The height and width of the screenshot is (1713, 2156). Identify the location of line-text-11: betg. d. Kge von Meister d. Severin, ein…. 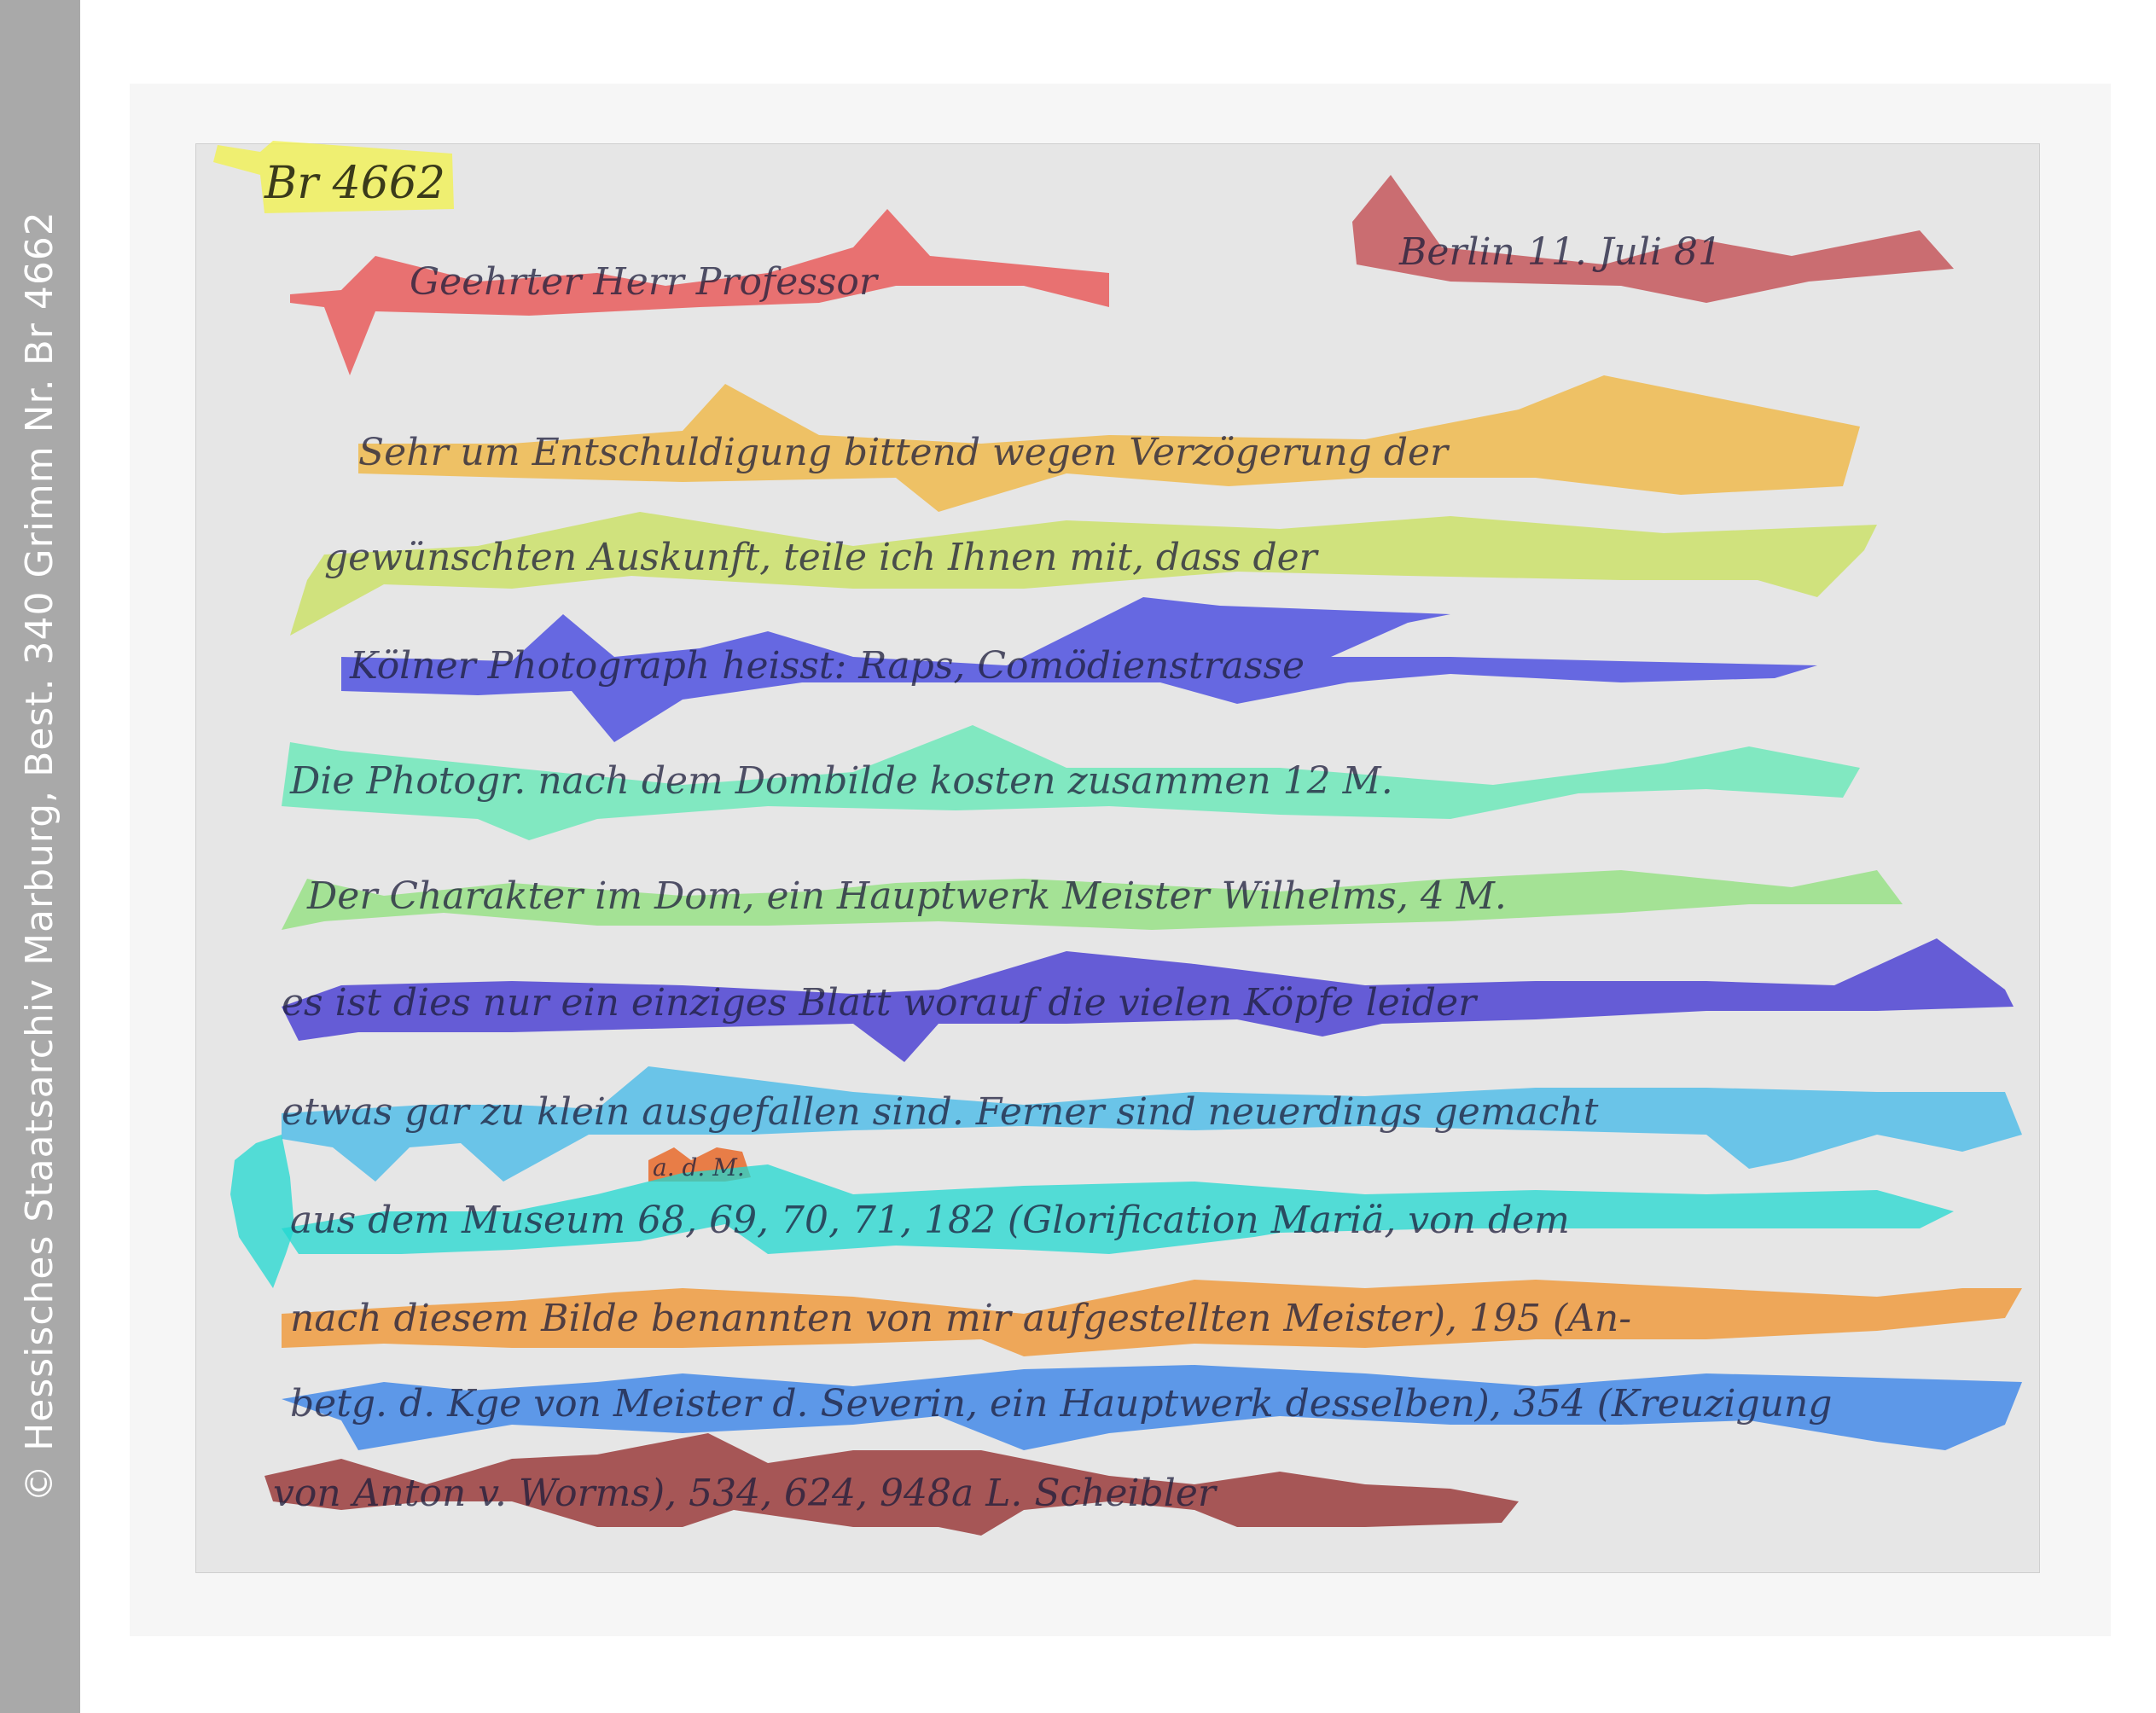
(1061, 1404).